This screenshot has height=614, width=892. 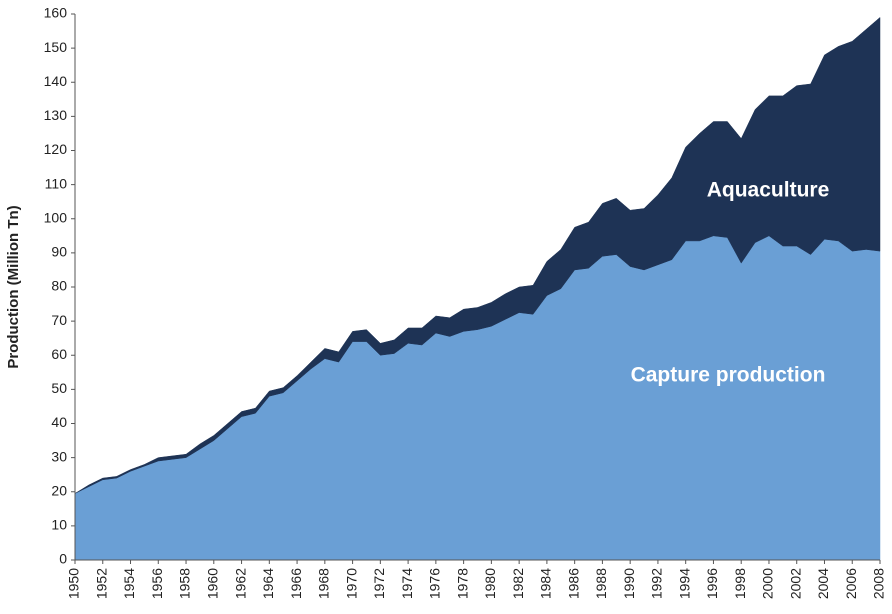 I want to click on x-tick-label: 1976, so click(x=435, y=583).